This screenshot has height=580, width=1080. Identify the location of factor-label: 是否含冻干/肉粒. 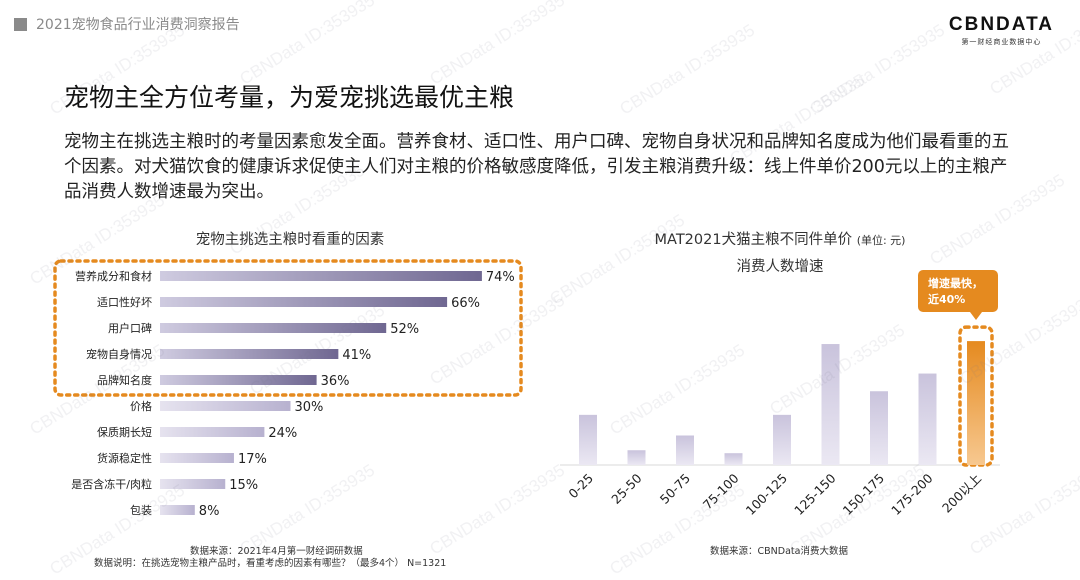
(111, 484).